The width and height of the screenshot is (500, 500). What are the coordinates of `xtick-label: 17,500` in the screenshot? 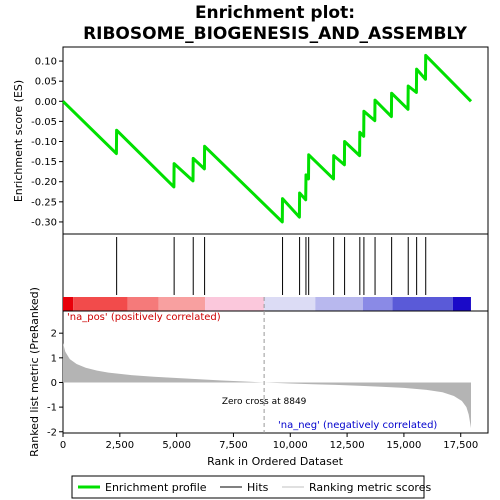 It's located at (460, 445).